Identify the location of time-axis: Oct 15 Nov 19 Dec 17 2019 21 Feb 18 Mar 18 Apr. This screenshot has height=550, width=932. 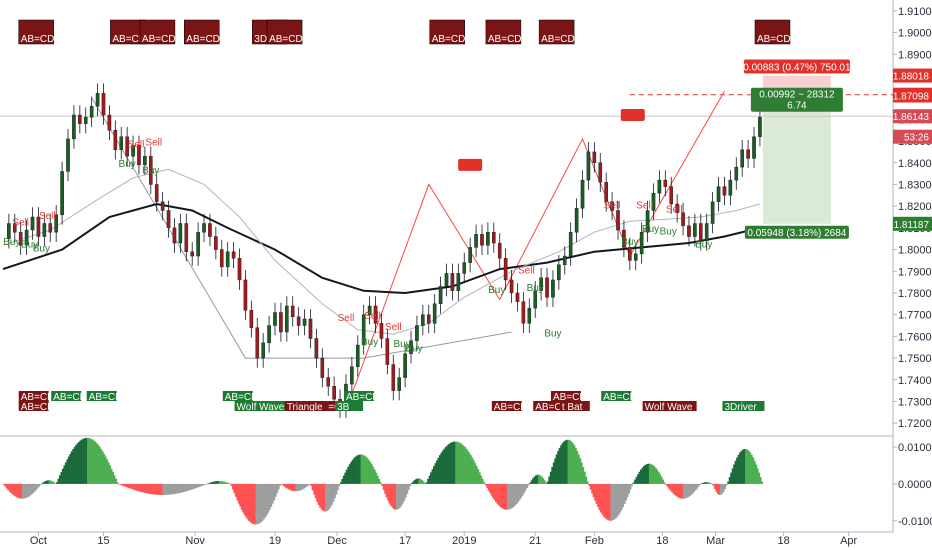
(444, 539).